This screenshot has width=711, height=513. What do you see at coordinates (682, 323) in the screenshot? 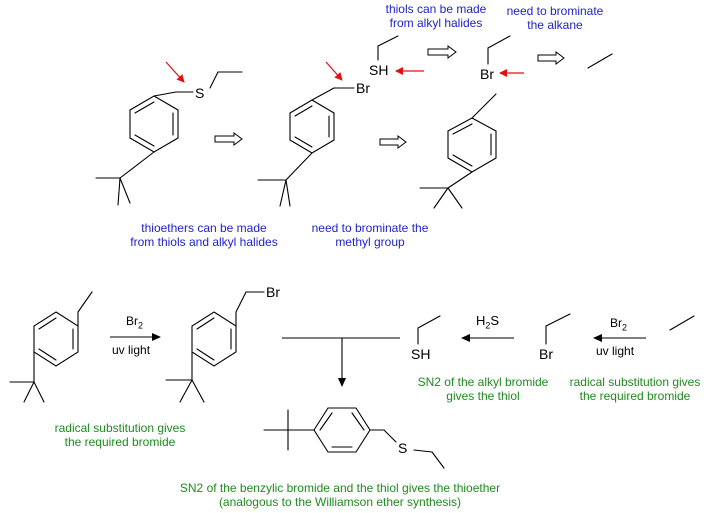
I see `ethane-bottom` at bounding box center [682, 323].